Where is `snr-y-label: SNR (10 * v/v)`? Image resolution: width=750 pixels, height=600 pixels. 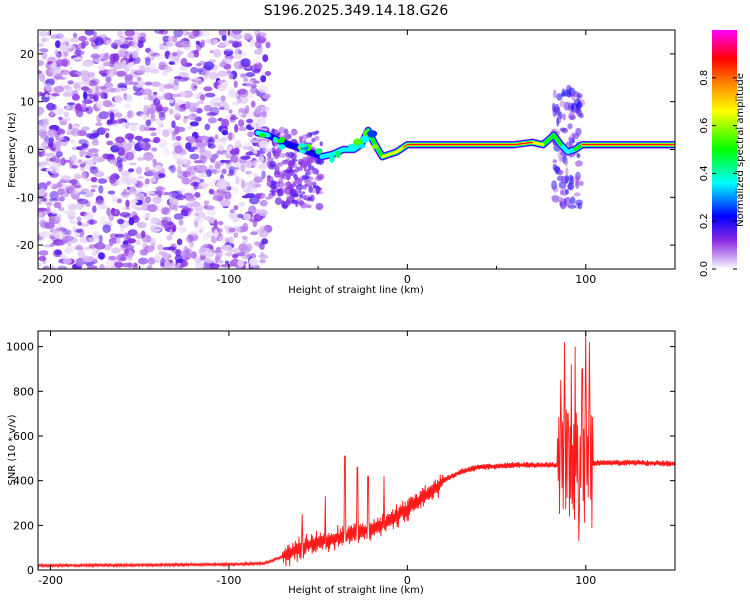 snr-y-label: SNR (10 * v/v) is located at coordinates (12, 449).